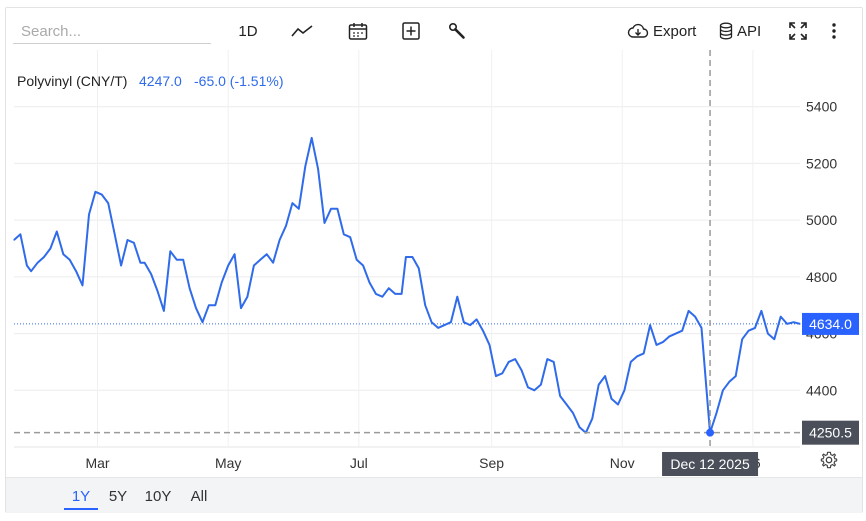 The image size is (866, 521). Describe the element at coordinates (434, 495) in the screenshot. I see `range-selector: 1Y 5Y 10Y All` at that location.